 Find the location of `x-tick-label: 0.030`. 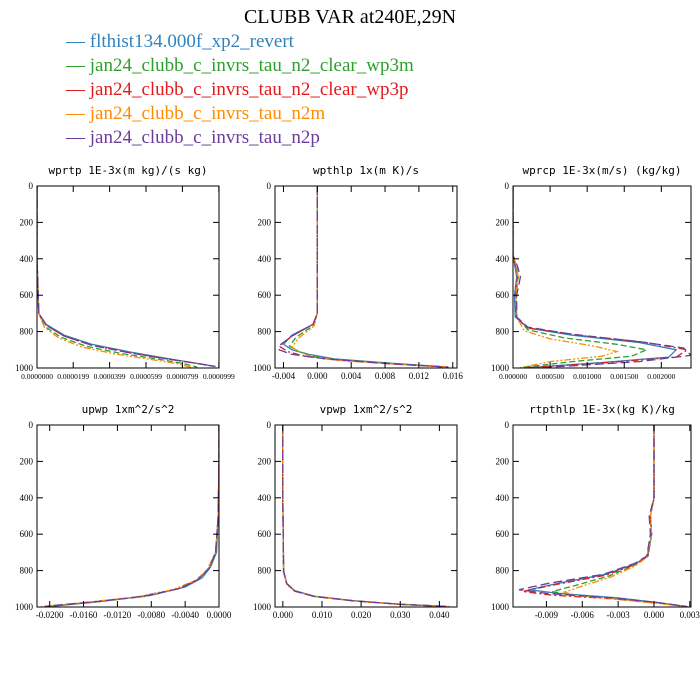

x-tick-label: 0.030 is located at coordinates (400, 615).